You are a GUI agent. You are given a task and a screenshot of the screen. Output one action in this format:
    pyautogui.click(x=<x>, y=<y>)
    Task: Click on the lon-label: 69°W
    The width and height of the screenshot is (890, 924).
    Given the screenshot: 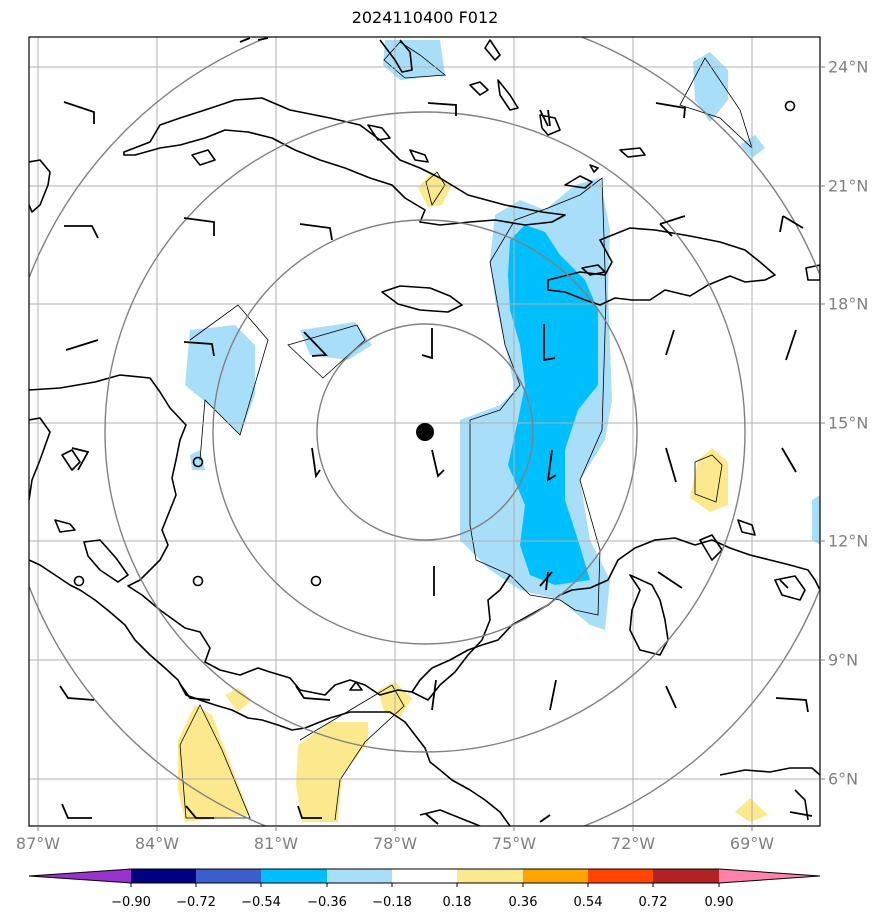 What is the action you would take?
    pyautogui.click(x=752, y=843)
    